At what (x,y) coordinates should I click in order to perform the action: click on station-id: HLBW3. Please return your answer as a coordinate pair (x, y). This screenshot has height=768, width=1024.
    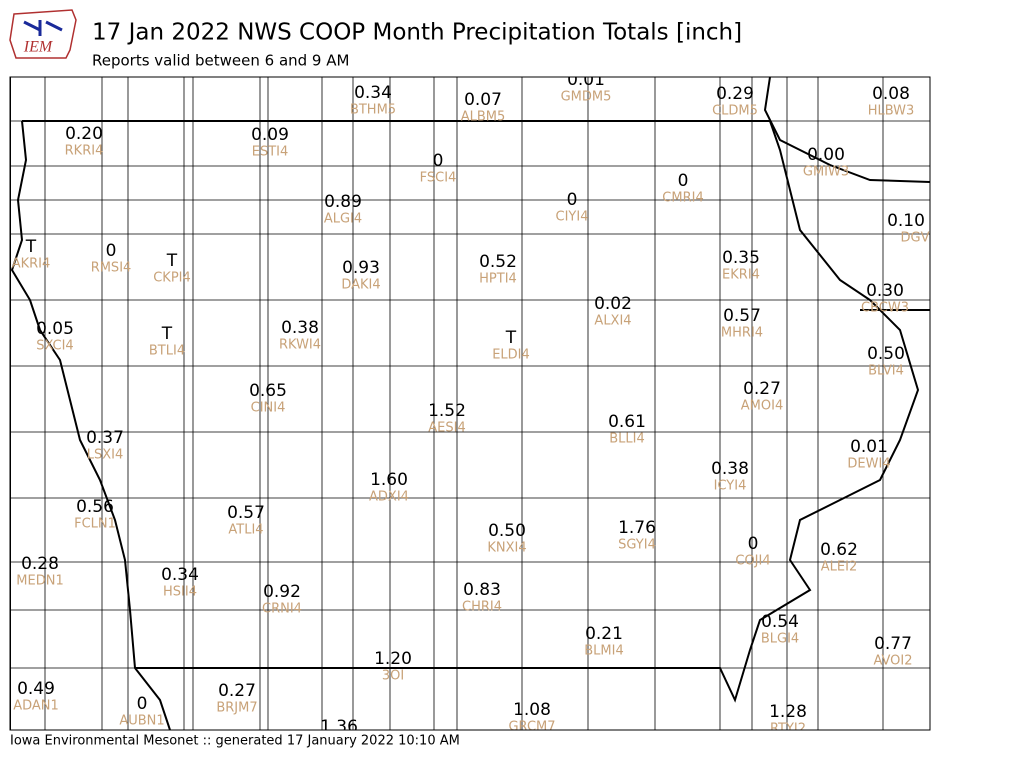
    Looking at the image, I should click on (891, 111).